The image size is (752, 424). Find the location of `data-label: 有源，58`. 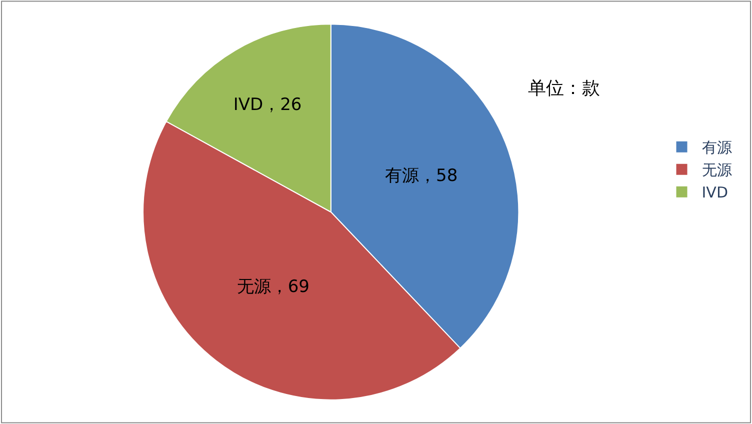

data-label: 有源，58 is located at coordinates (421, 176).